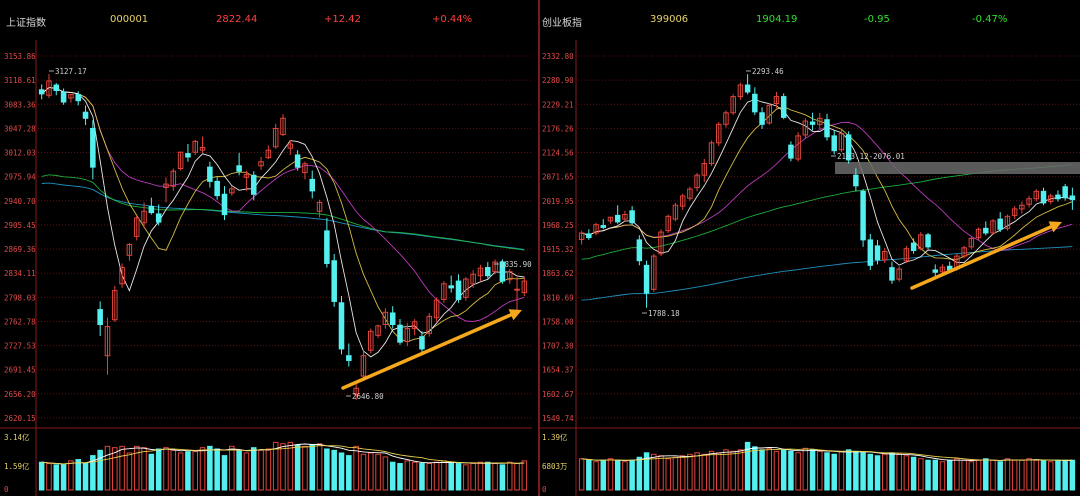  I want to click on y-tick-label: 1602.67, so click(558, 394).